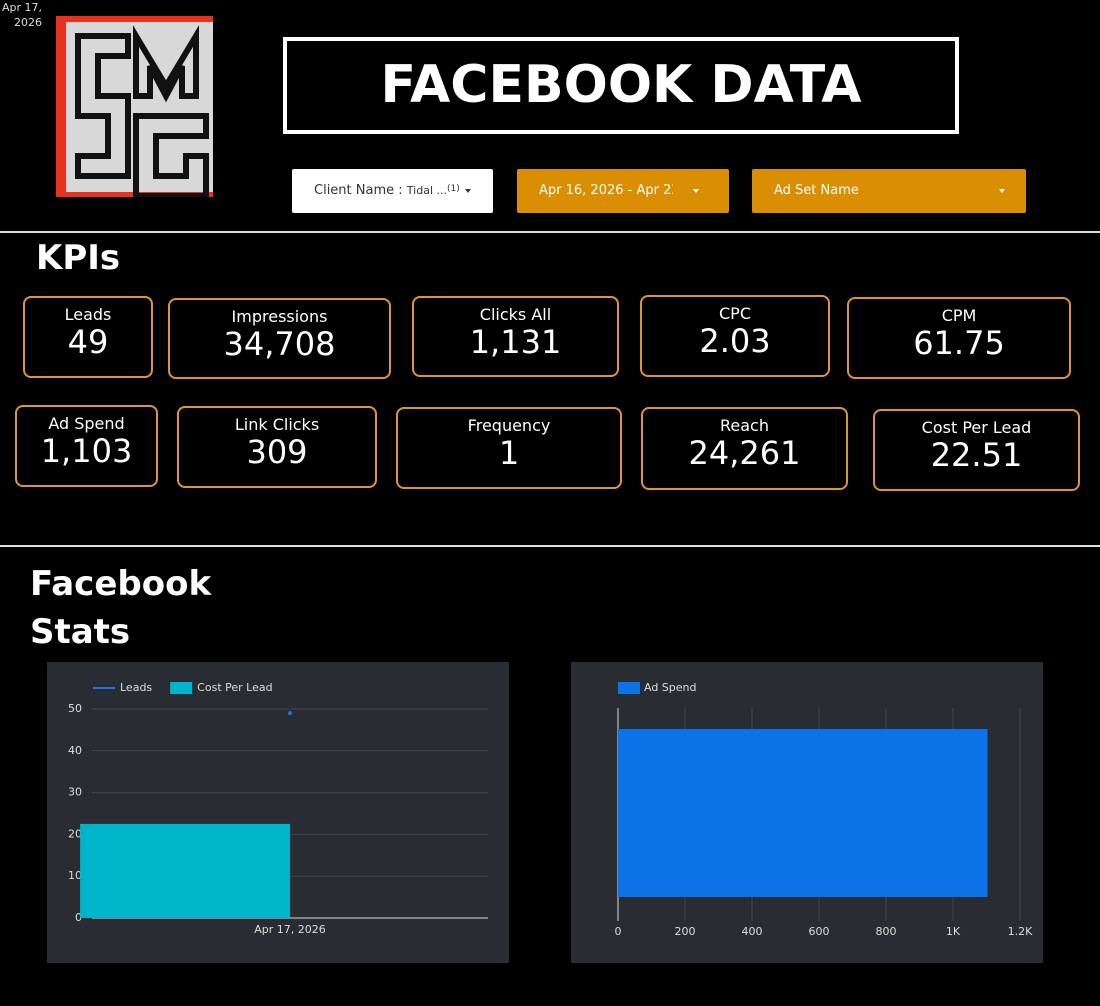 This screenshot has height=1006, width=1100. I want to click on x-tick-label: 0, so click(618, 931).